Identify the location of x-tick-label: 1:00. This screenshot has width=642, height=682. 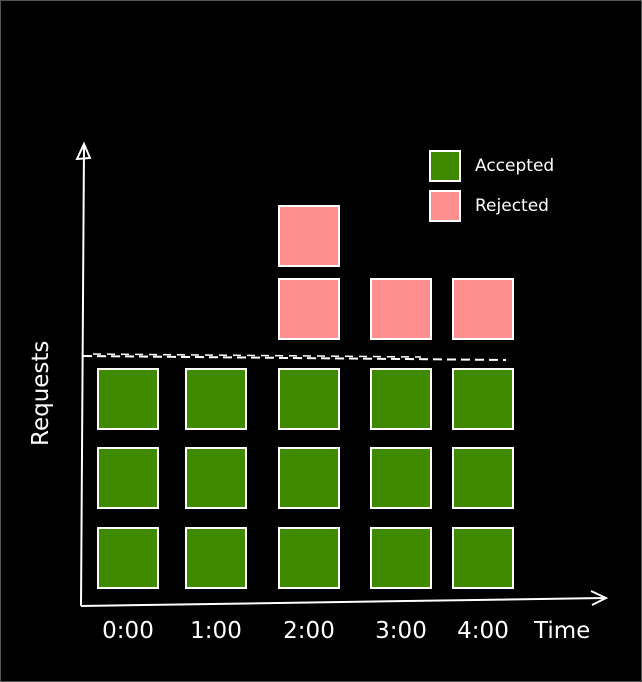
(216, 631).